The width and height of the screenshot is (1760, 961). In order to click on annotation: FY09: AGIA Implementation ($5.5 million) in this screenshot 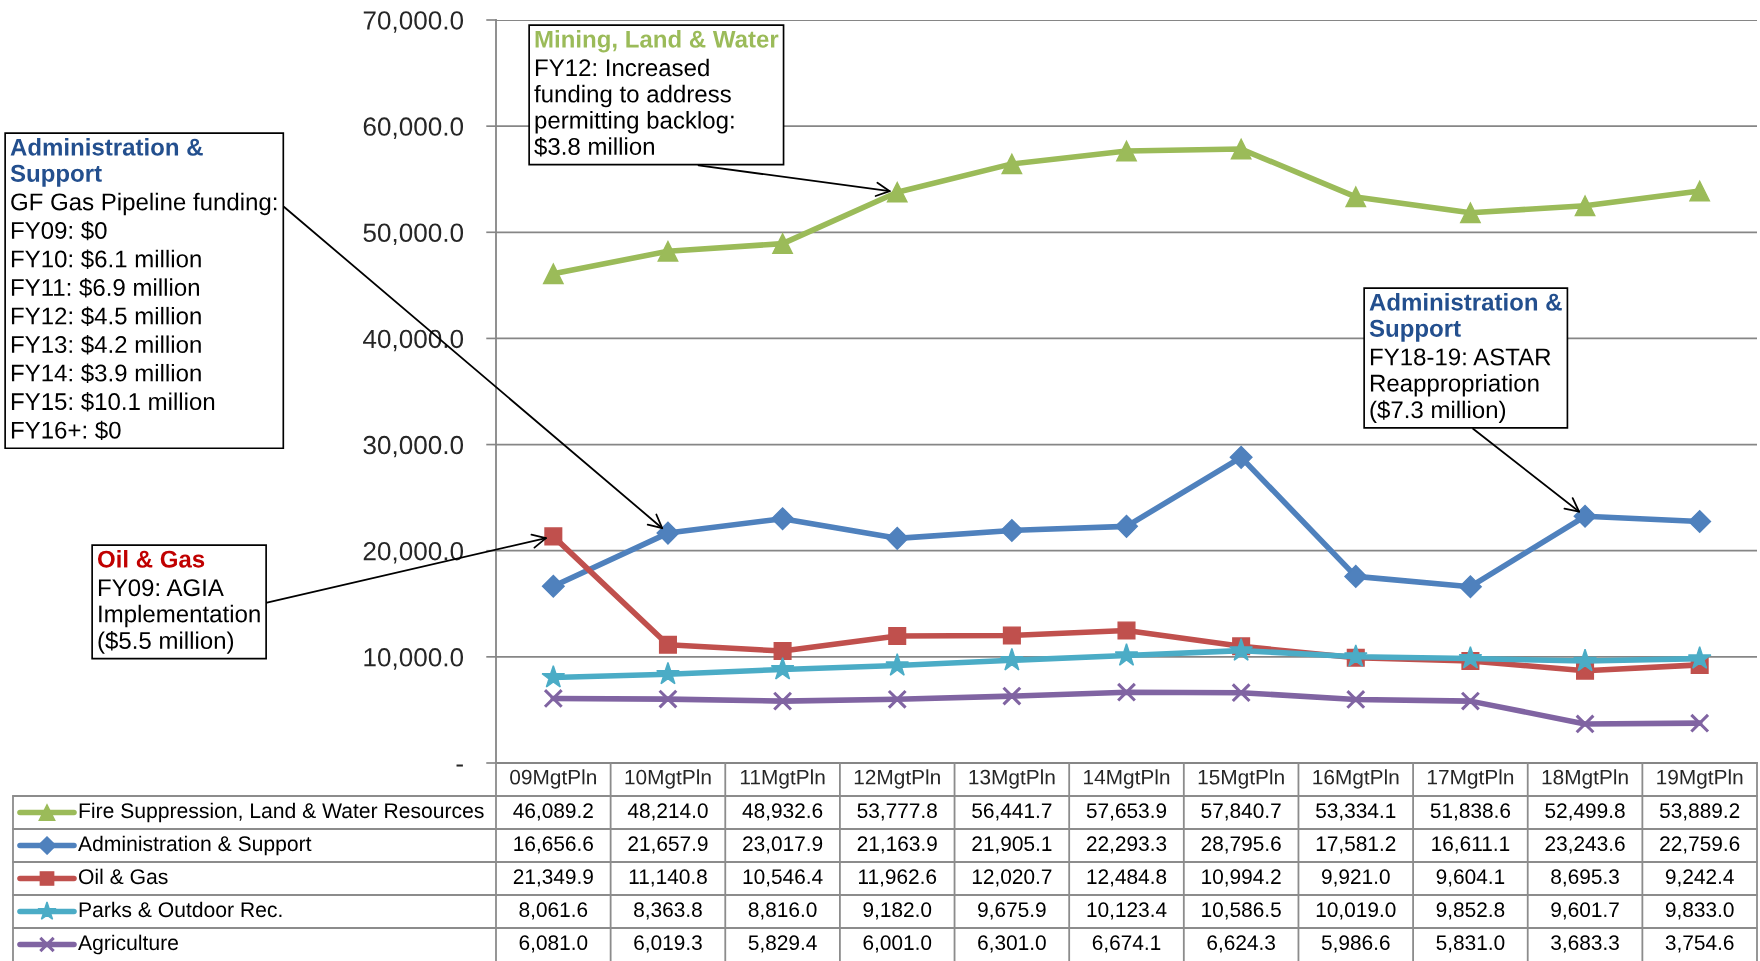, I will do `click(179, 616)`.